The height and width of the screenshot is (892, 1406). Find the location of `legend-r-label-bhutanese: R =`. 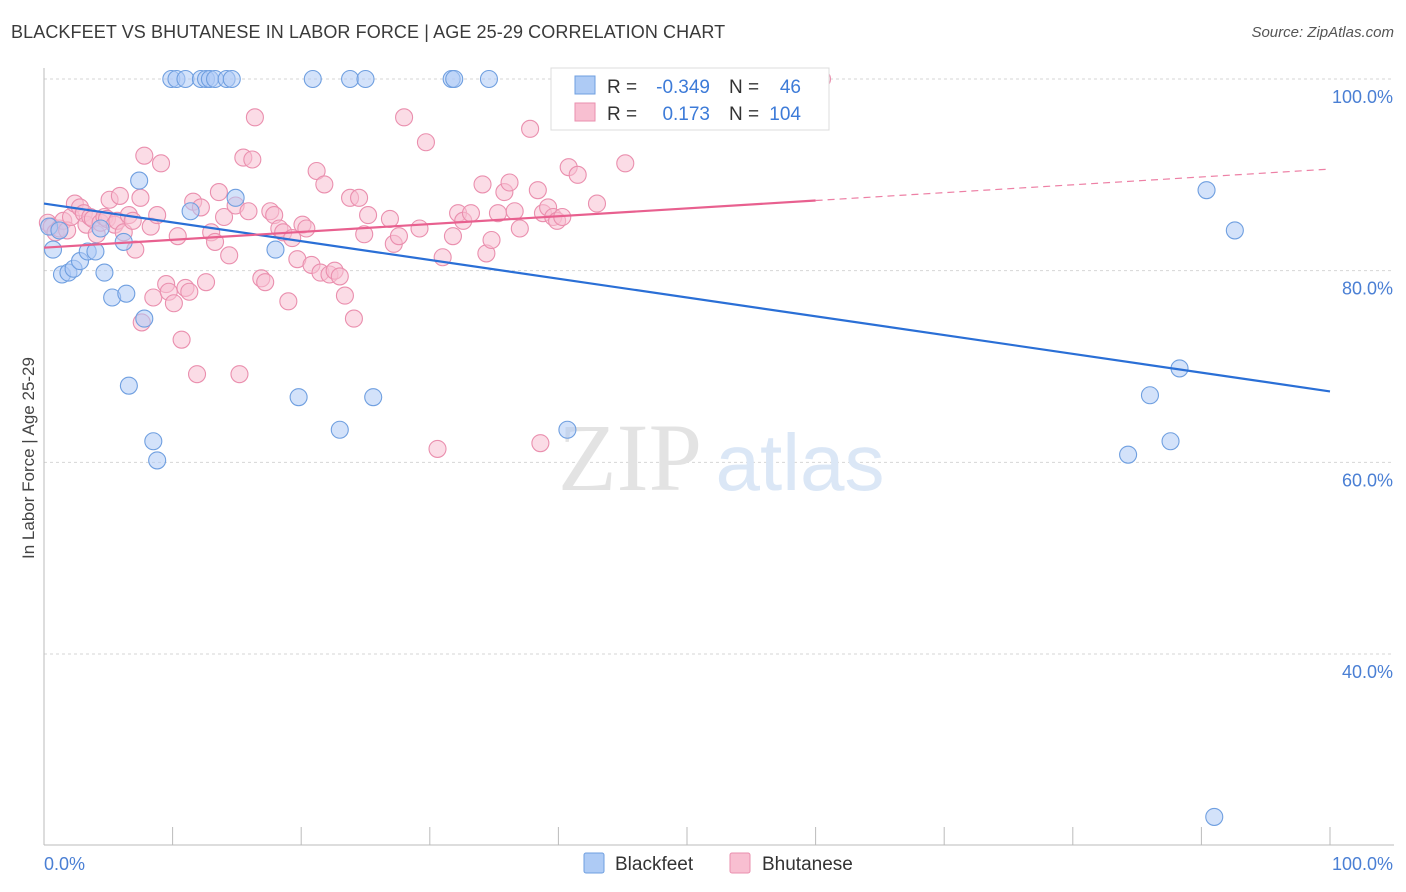

legend-r-label-bhutanese: R = is located at coordinates (622, 114).